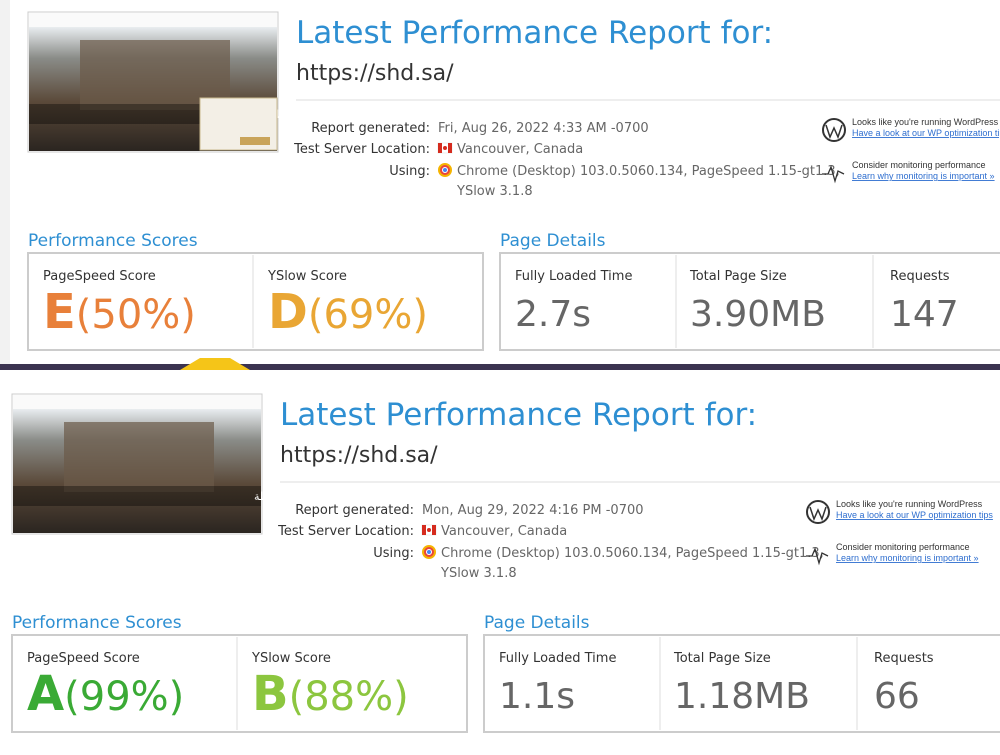  I want to click on divider-shape, so click(215, 364).